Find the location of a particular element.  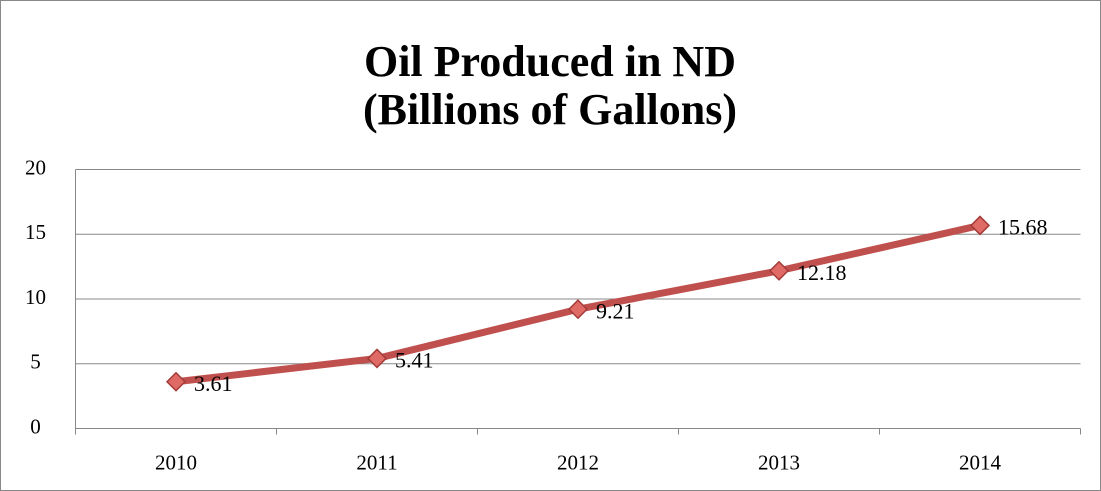

y-tick-label: 10 is located at coordinates (35, 297).